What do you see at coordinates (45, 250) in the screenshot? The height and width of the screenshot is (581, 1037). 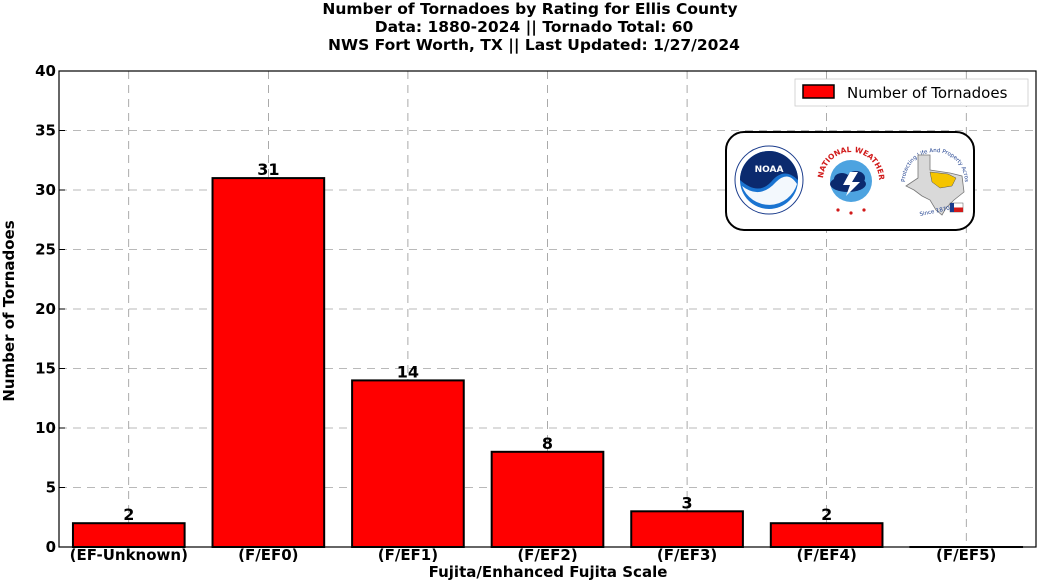 I see `y-tick-label: 25` at bounding box center [45, 250].